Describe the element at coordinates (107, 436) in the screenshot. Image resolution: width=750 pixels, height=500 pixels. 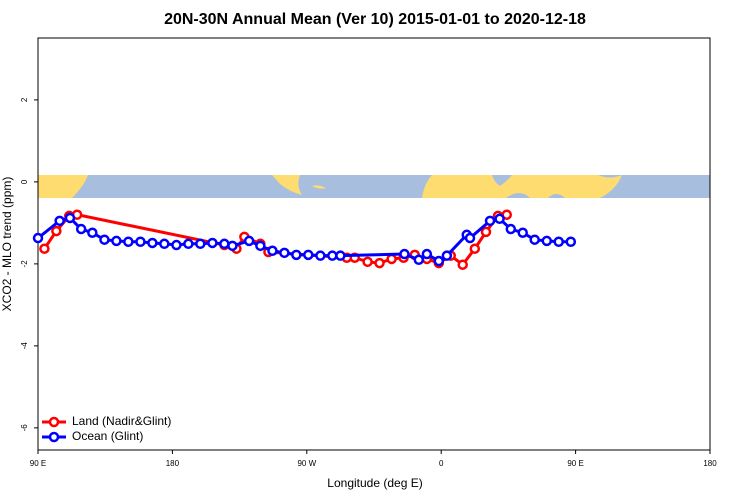
I see `legend-label: Ocean (Glint)` at that location.